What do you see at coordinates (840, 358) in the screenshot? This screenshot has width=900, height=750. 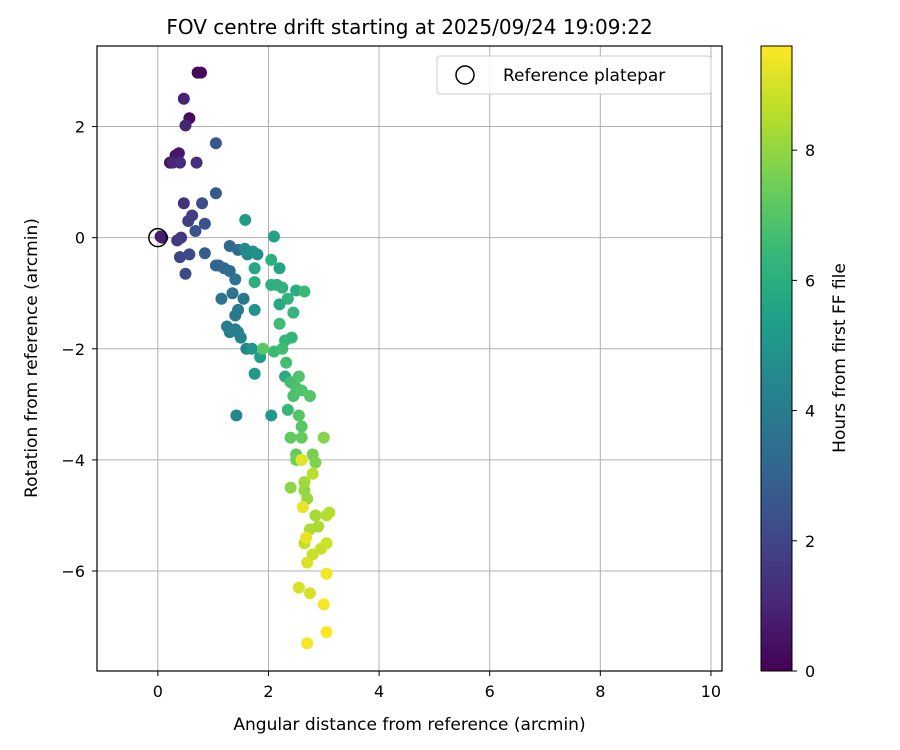 I see `colorbar-label: Hours from first FF file` at bounding box center [840, 358].